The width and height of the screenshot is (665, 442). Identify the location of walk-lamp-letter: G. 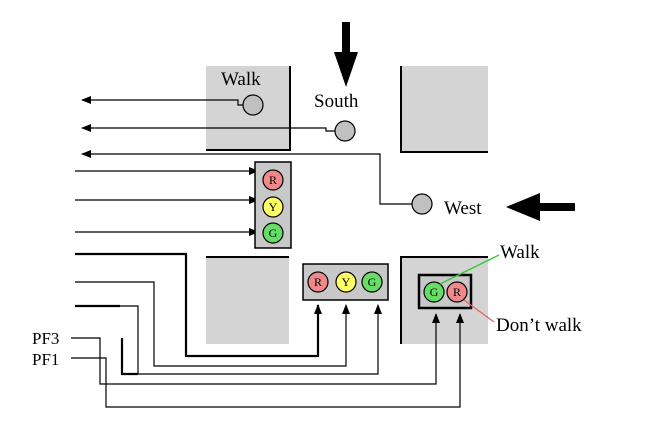
(434, 292).